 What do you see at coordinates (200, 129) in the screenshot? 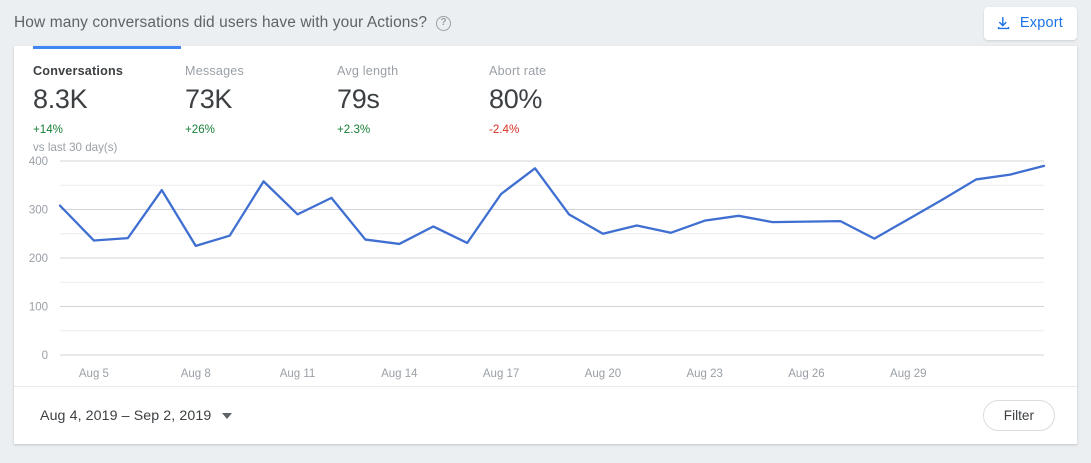
I see `metric-delta: +26%` at bounding box center [200, 129].